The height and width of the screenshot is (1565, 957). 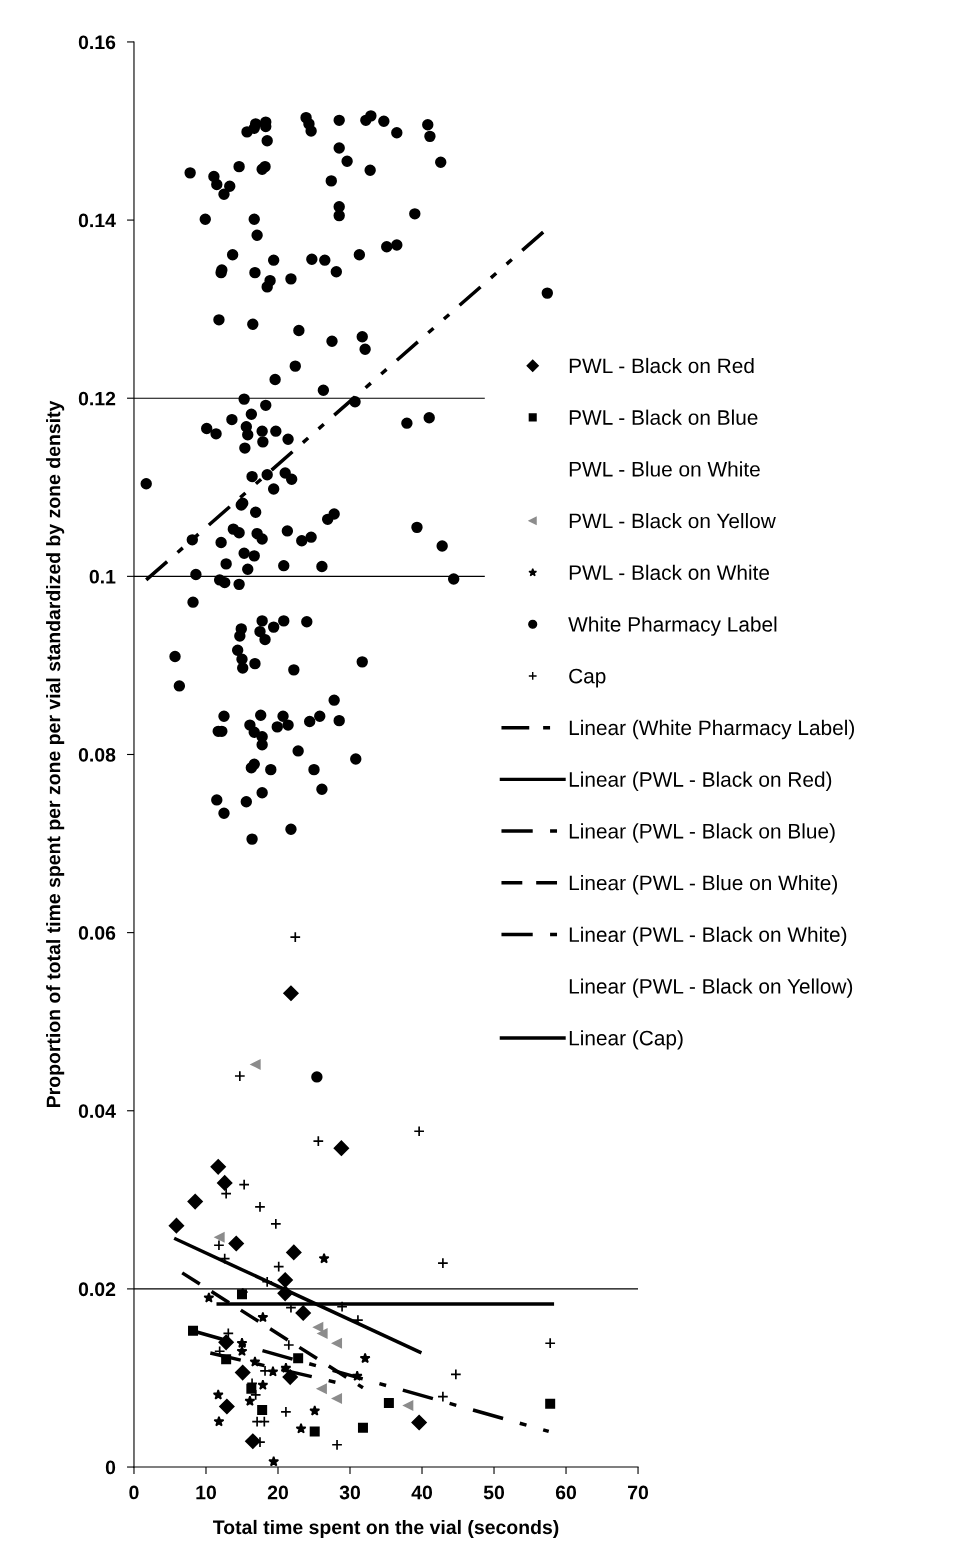 I want to click on text: PWL - Blue on White, so click(x=664, y=469).